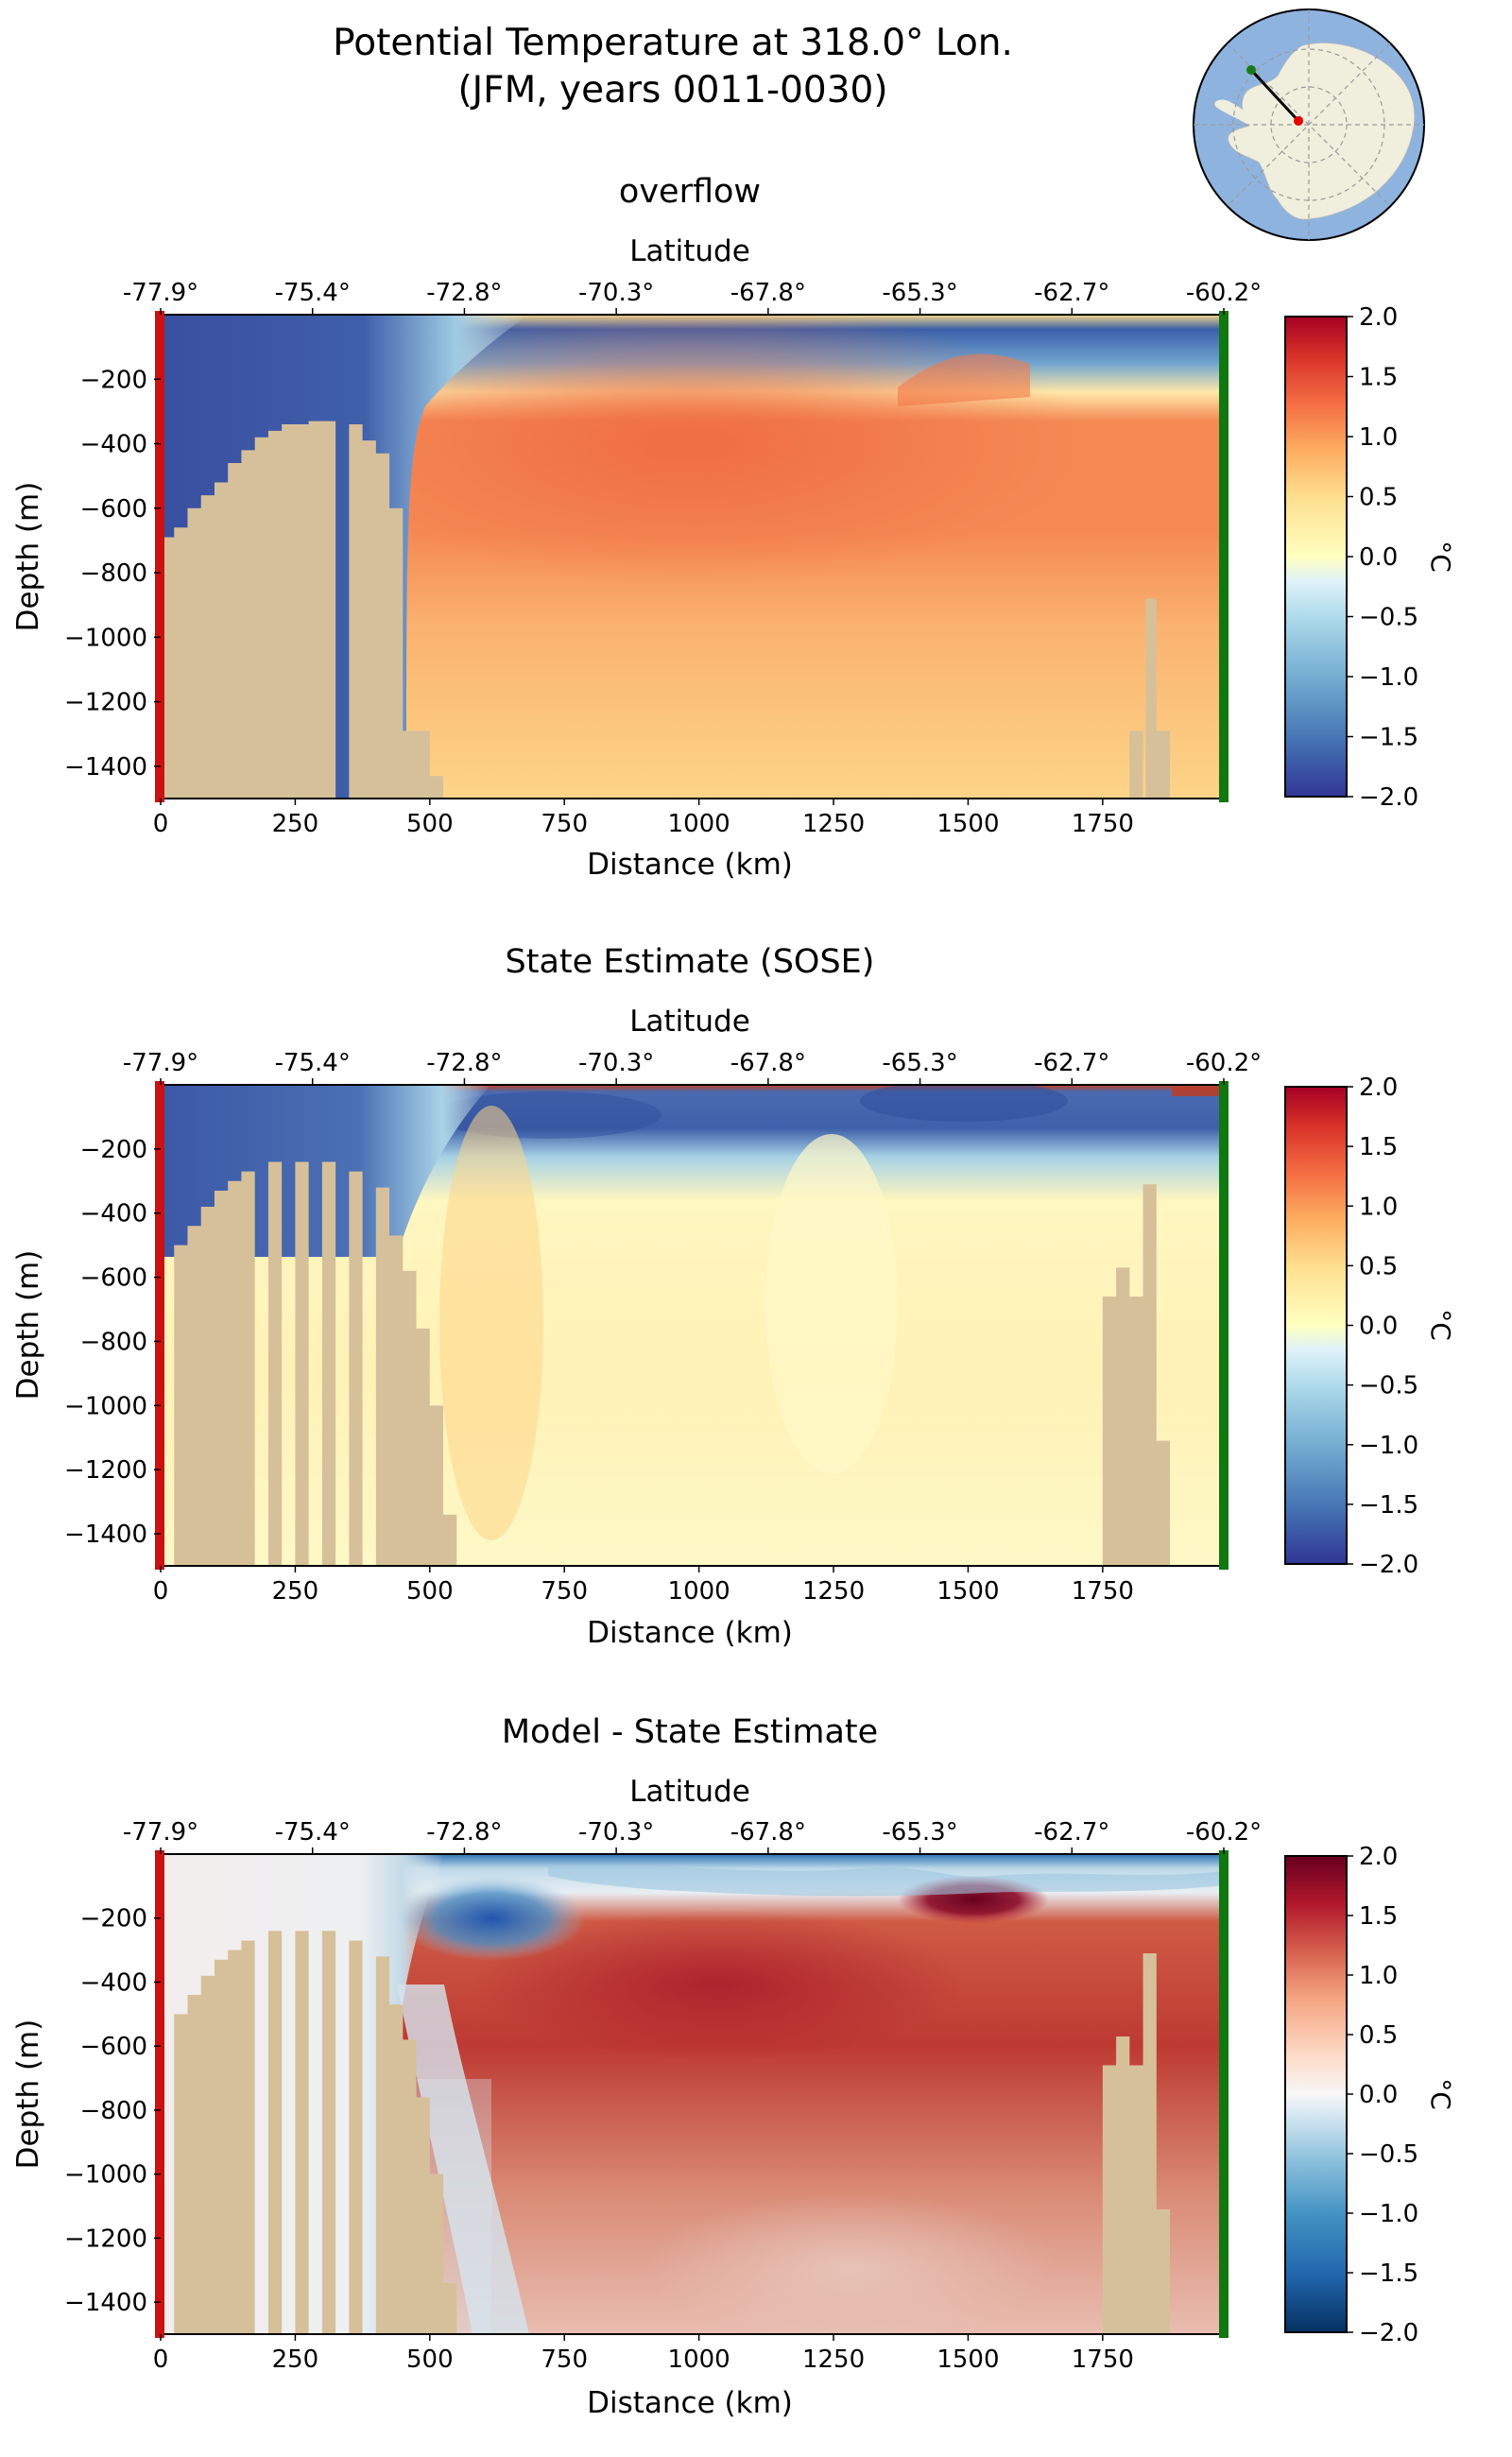 Image resolution: width=1512 pixels, height=2457 pixels. Describe the element at coordinates (1378, 1147) in the screenshot. I see `colorbar-tick-label: 1.5` at that location.